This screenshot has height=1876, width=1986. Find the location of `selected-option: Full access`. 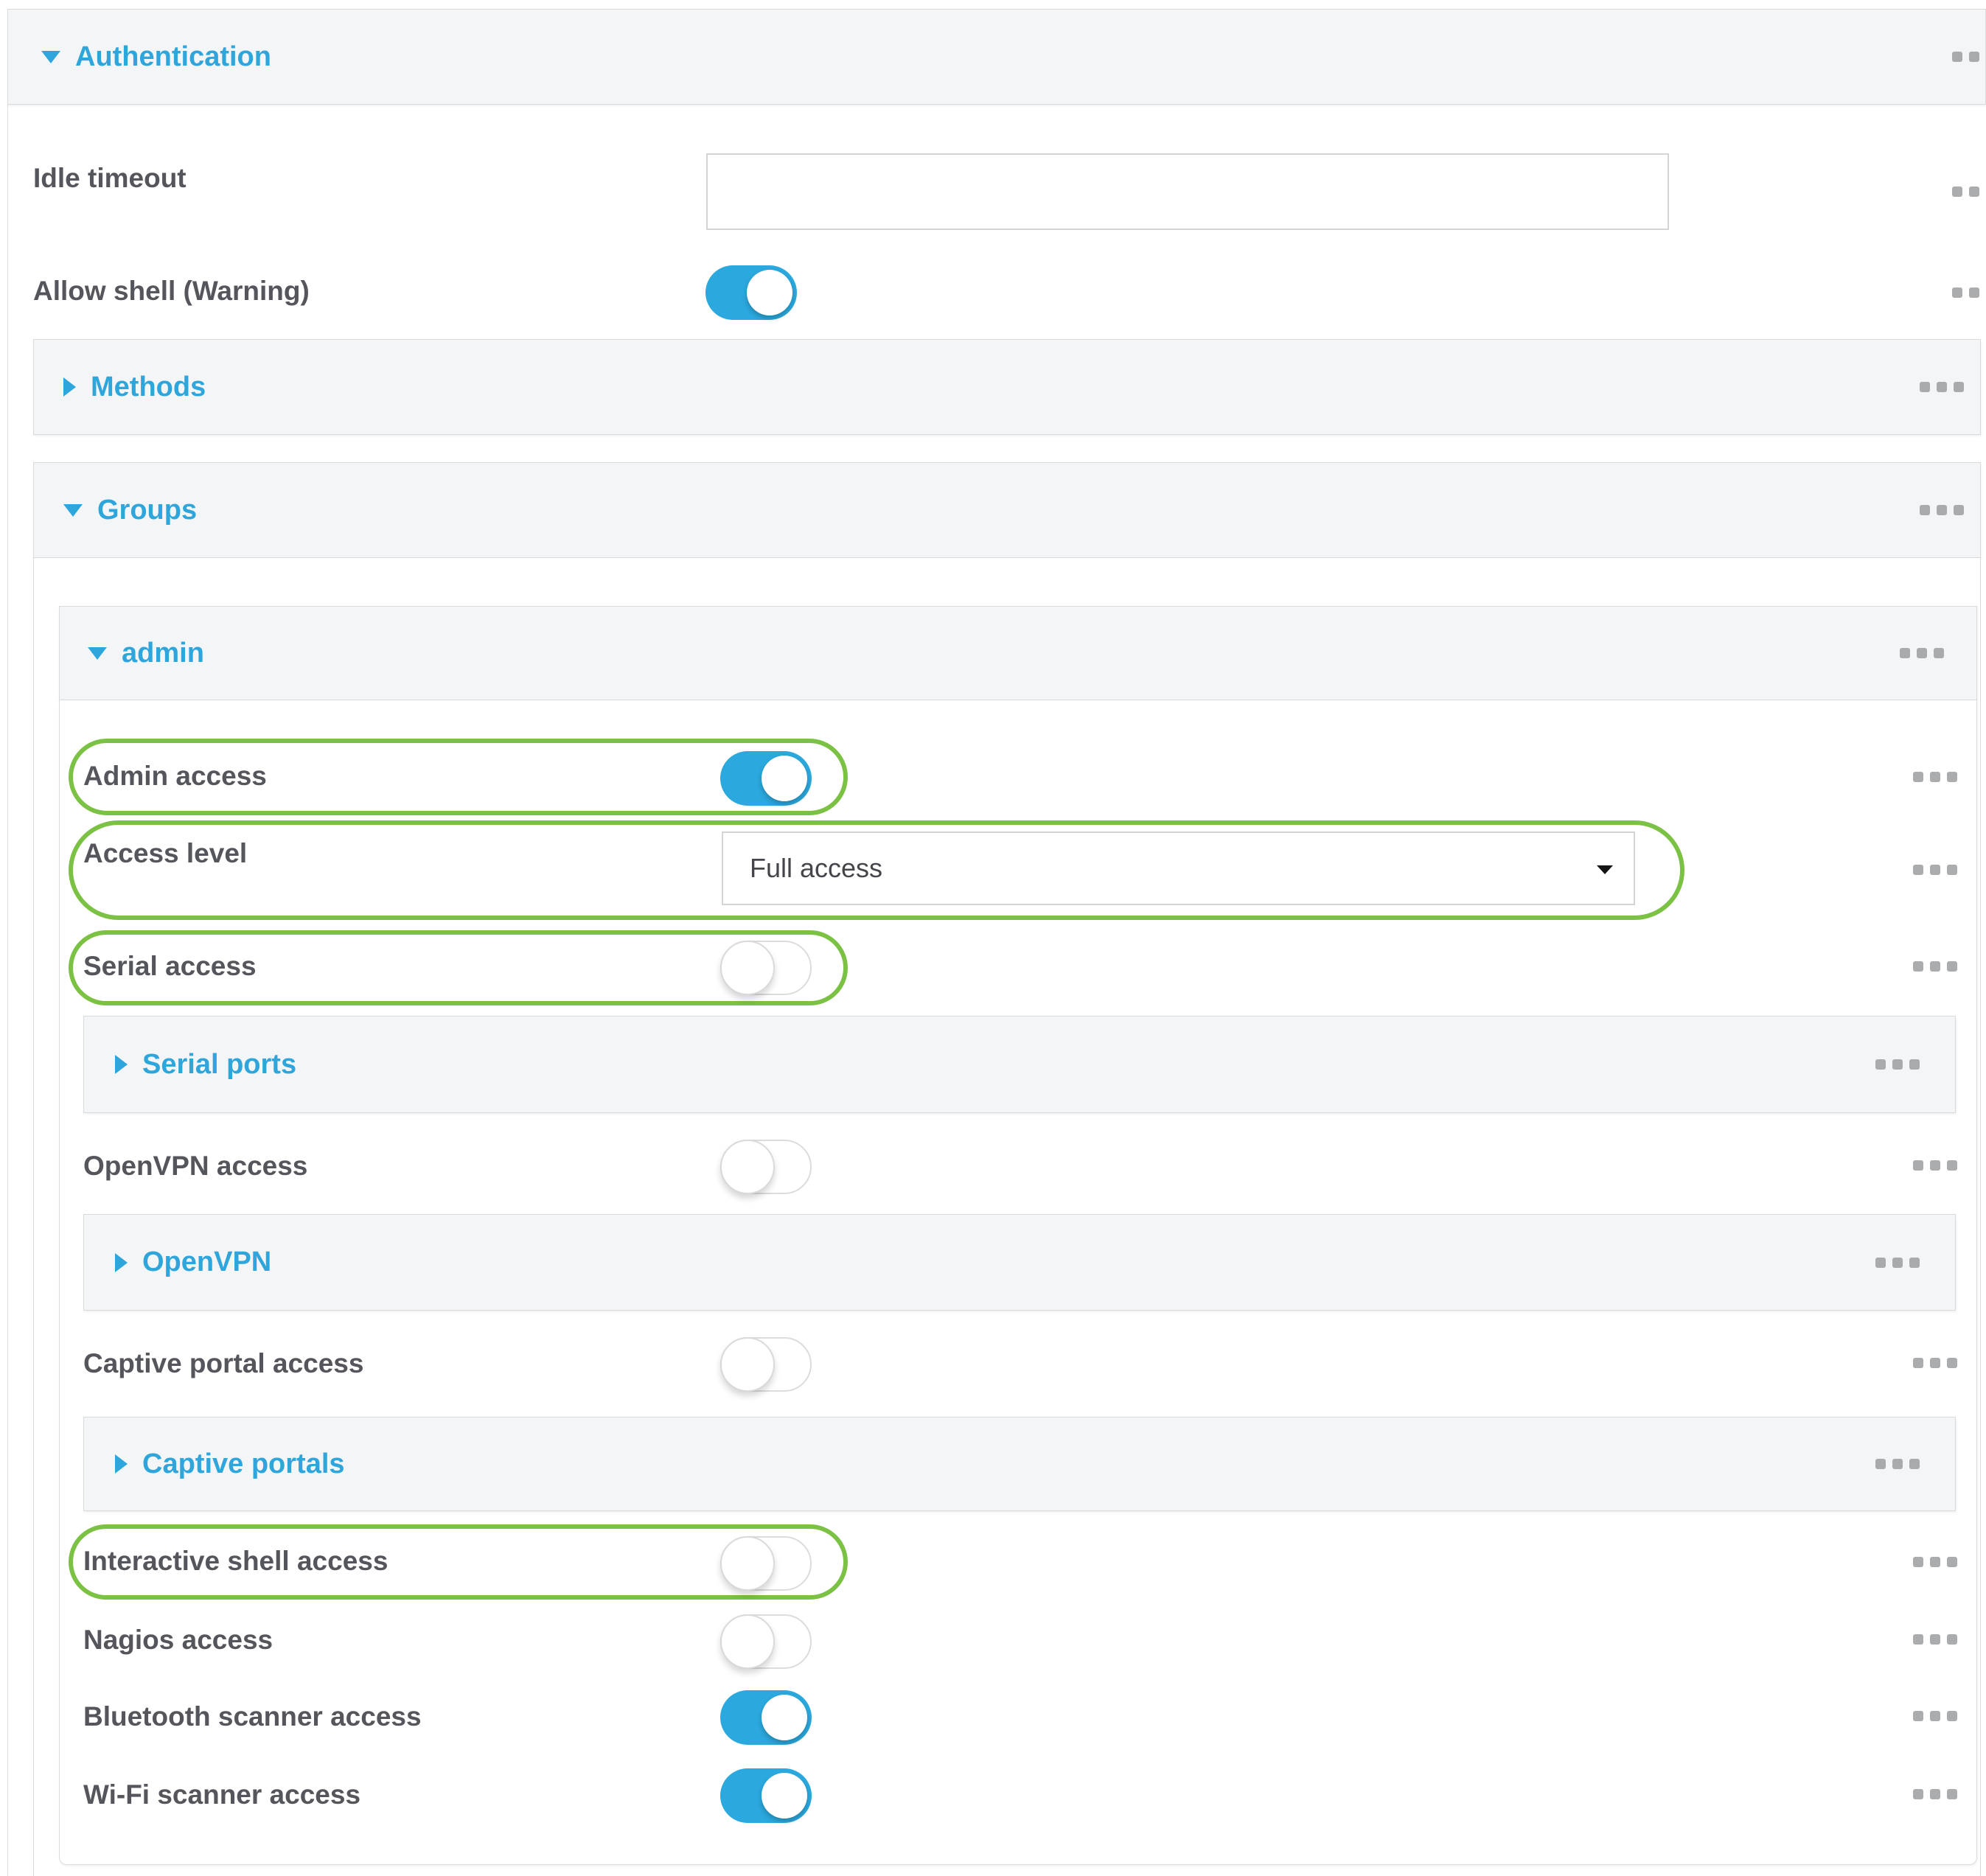

selected-option: Full access is located at coordinates (816, 868).